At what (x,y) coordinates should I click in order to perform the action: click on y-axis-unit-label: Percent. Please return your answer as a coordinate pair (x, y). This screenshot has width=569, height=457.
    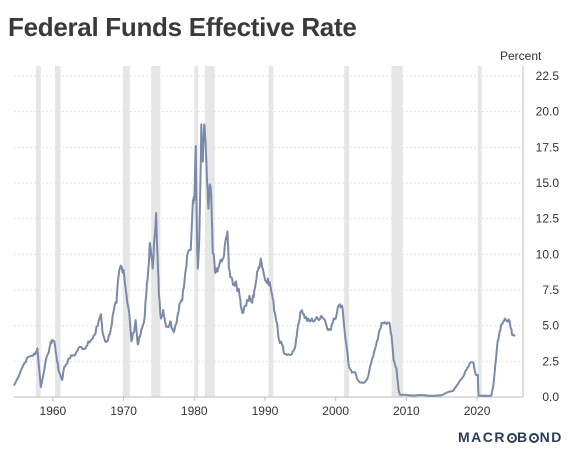
    Looking at the image, I should click on (521, 56).